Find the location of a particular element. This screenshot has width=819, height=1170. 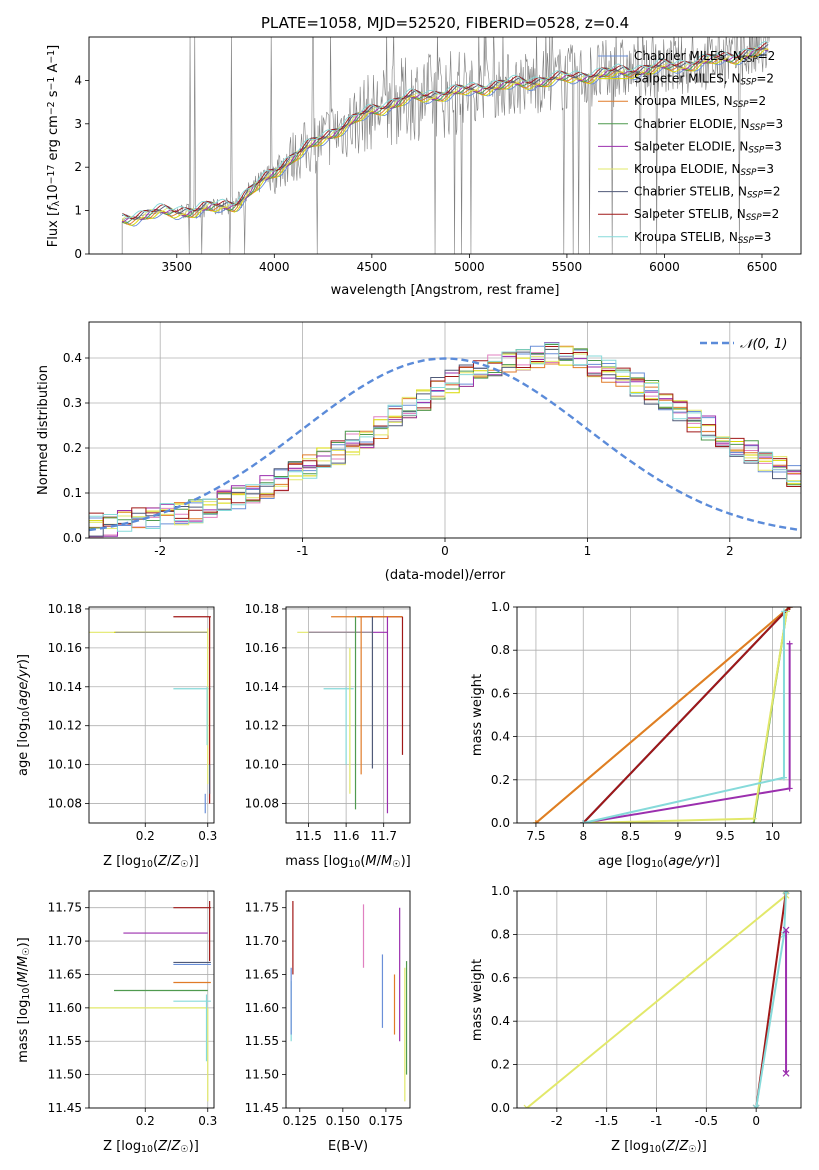

x-tick-label: 9 is located at coordinates (678, 836).